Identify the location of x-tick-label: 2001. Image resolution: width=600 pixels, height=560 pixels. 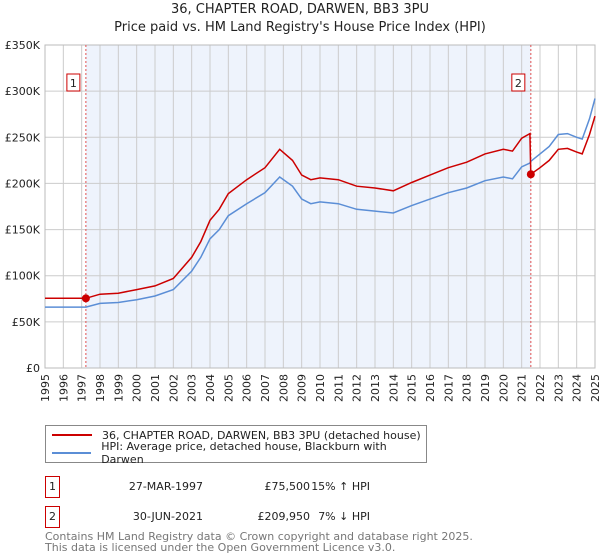
(155, 388).